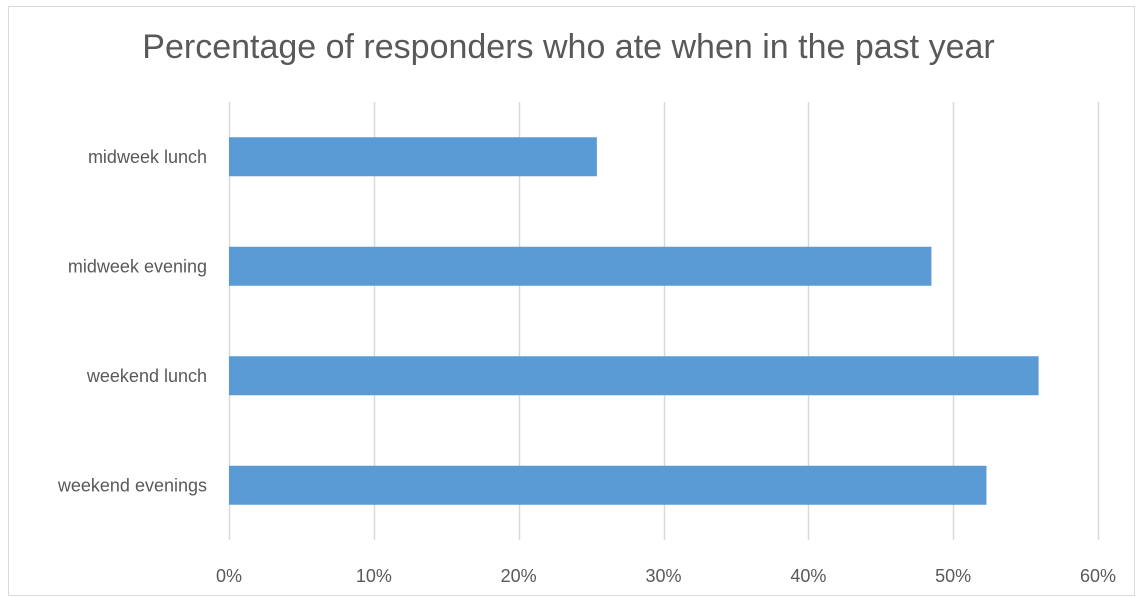 The height and width of the screenshot is (598, 1137). Describe the element at coordinates (663, 576) in the screenshot. I see `x-tick-label: 30%` at that location.